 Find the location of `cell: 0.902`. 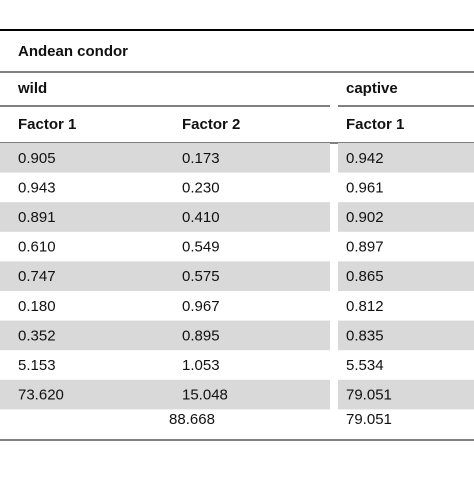

cell: 0.902 is located at coordinates (365, 217).